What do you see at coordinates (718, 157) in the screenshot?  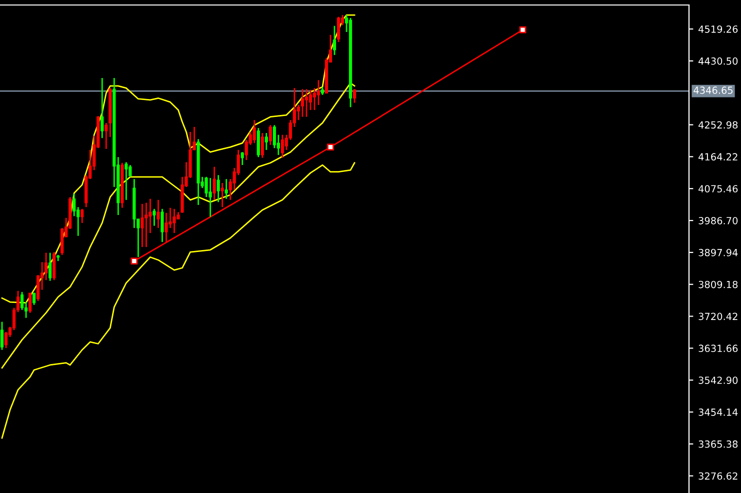 I see `y-tick-label: 4164.22` at bounding box center [718, 157].